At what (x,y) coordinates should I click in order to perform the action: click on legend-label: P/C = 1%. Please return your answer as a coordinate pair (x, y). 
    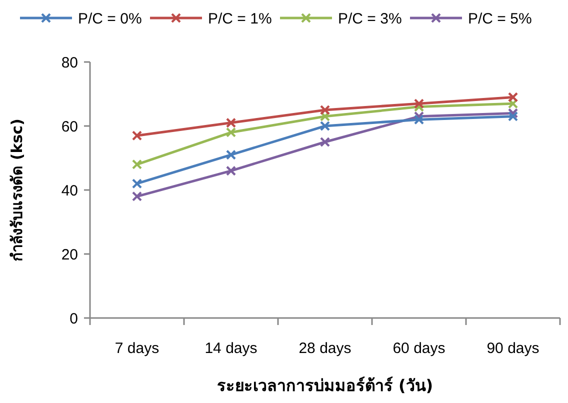
    Looking at the image, I should click on (240, 19).